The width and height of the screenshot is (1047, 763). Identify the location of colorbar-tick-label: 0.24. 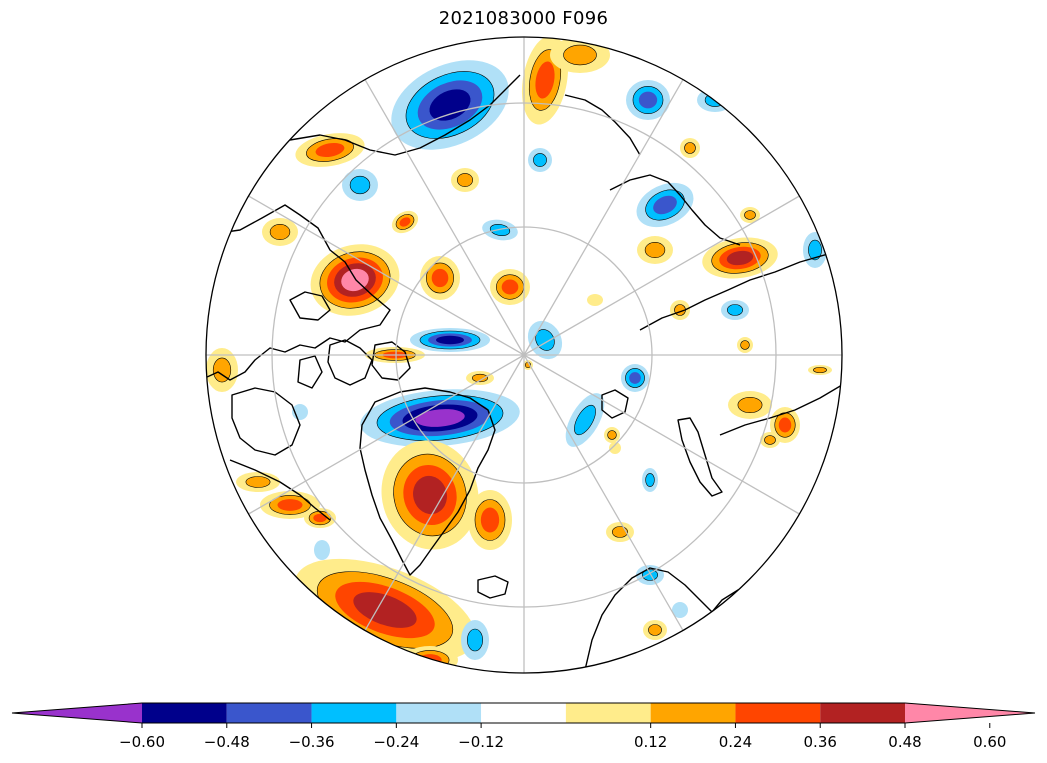
(735, 742).